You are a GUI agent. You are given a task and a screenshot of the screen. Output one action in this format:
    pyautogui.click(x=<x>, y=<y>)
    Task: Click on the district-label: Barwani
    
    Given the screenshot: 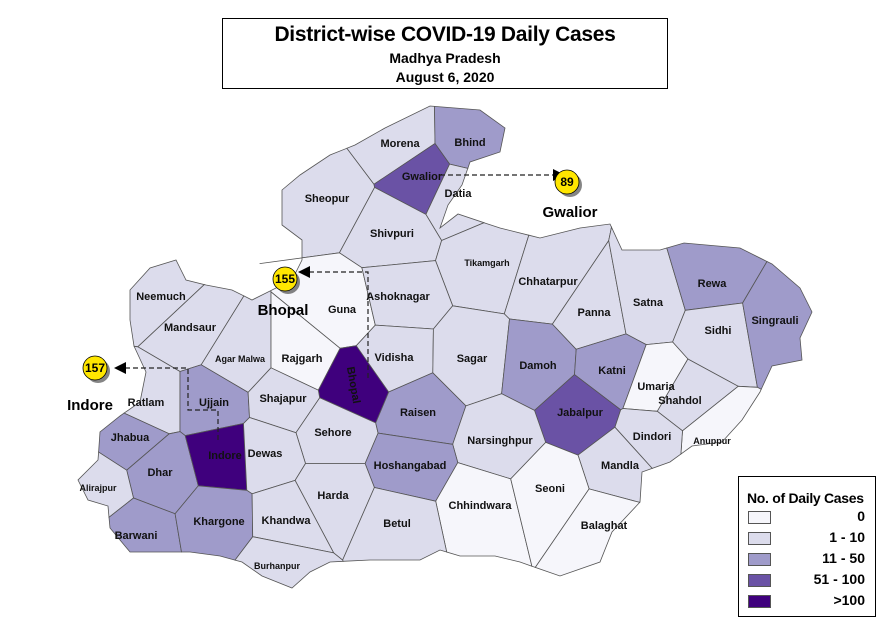 What is the action you would take?
    pyautogui.click(x=136, y=536)
    